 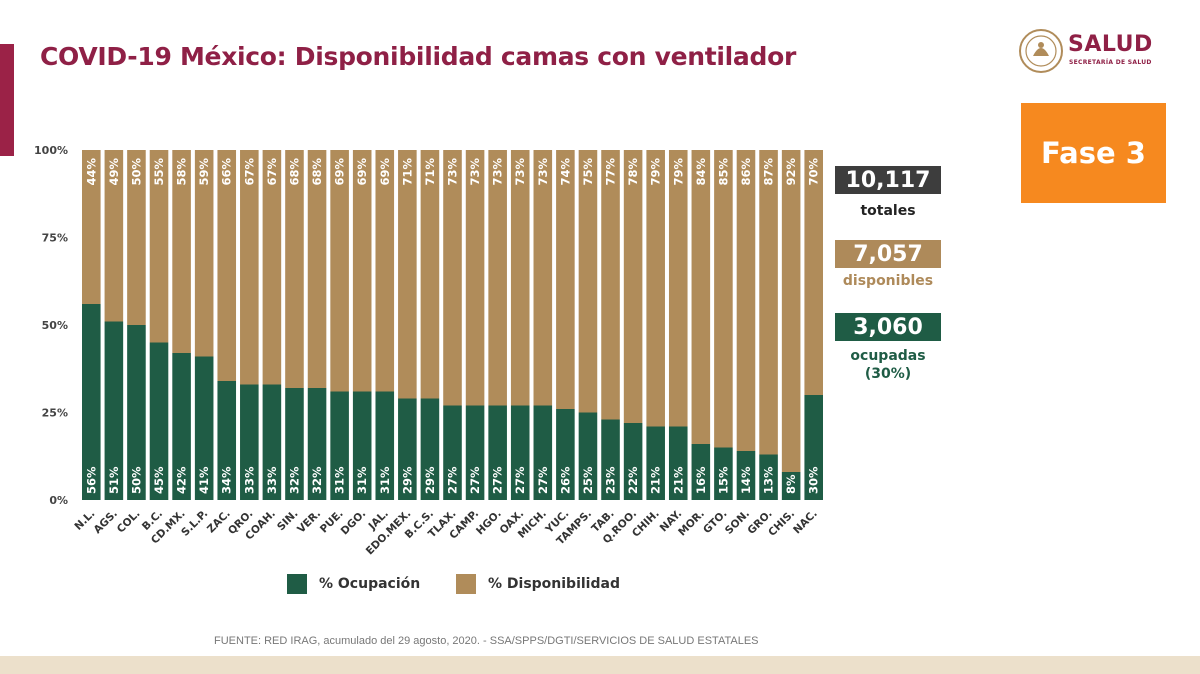 What do you see at coordinates (888, 281) in the screenshot?
I see `available-caption: disponibles` at bounding box center [888, 281].